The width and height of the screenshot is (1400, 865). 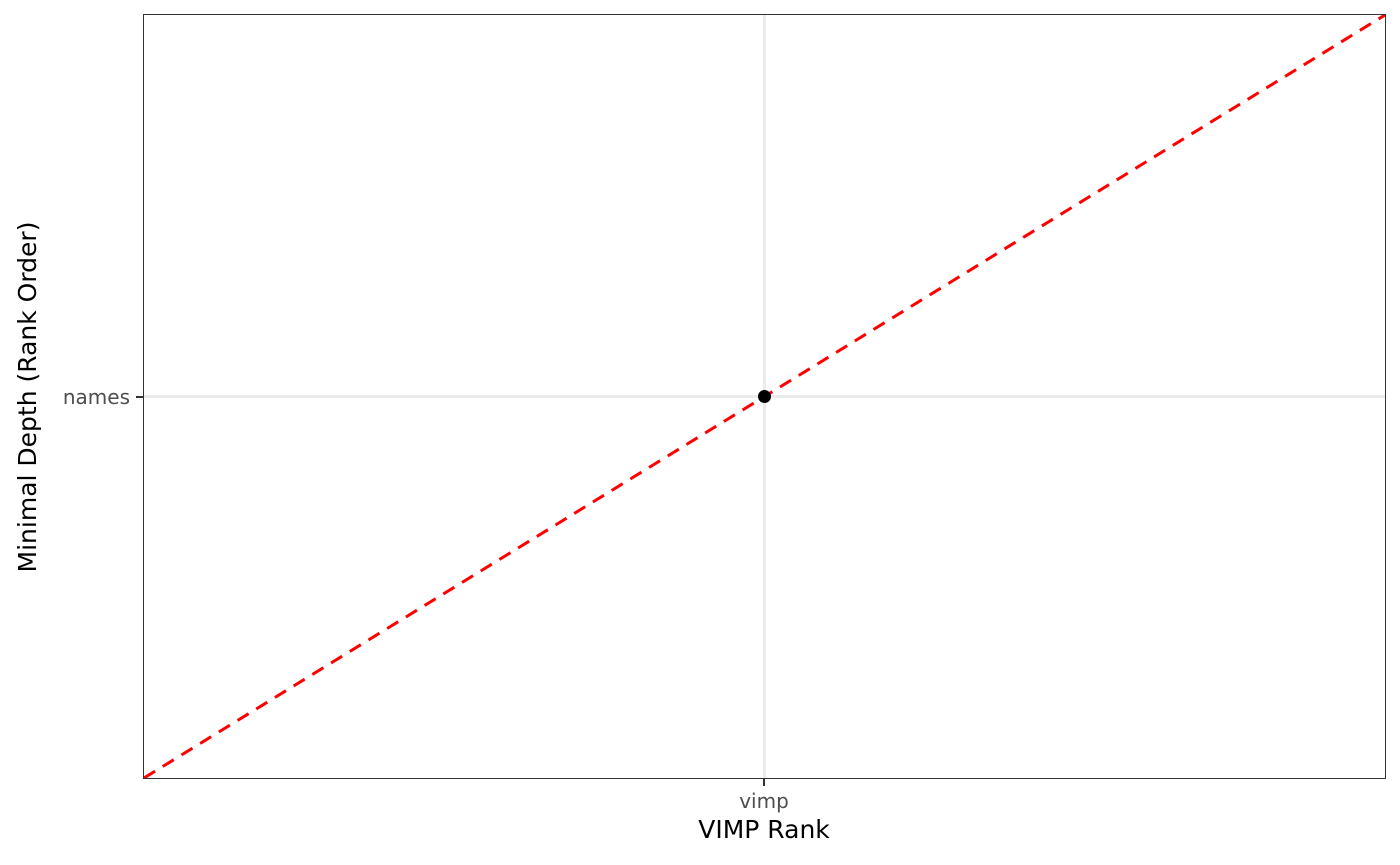 What do you see at coordinates (139, 397) in the screenshot?
I see `y-axis-tick-mark` at bounding box center [139, 397].